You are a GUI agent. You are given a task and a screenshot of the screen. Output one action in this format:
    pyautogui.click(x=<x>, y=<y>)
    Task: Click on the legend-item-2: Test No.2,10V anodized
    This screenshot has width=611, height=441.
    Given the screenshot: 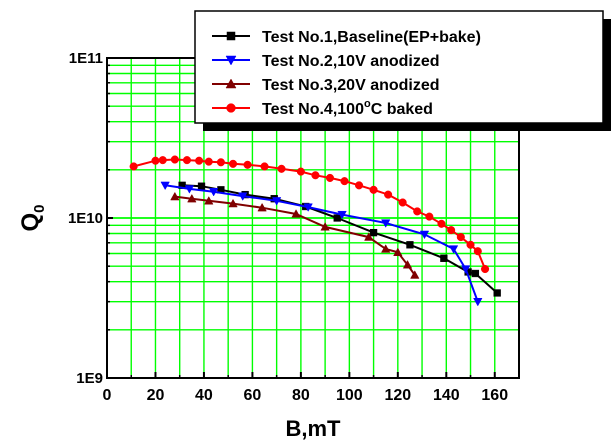 What is the action you would take?
    pyautogui.click(x=326, y=61)
    